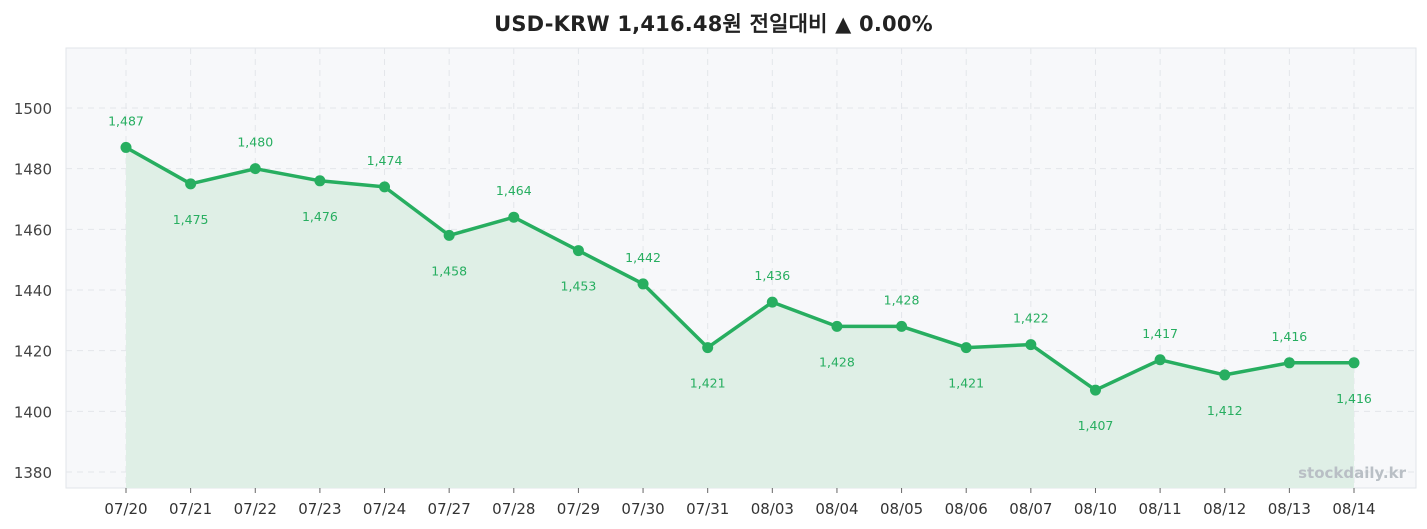  I want to click on x-tick-label: 07/24, so click(384, 509).